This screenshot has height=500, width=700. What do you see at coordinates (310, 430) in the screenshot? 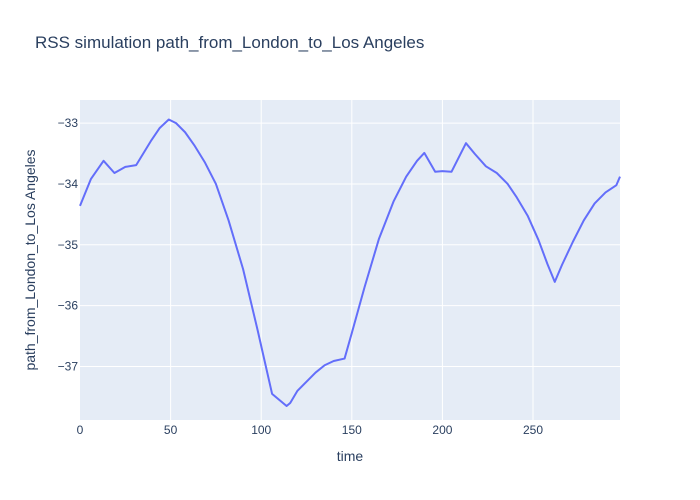
I see `x-tick-labels: 0 50 100 150 200 250` at bounding box center [310, 430].